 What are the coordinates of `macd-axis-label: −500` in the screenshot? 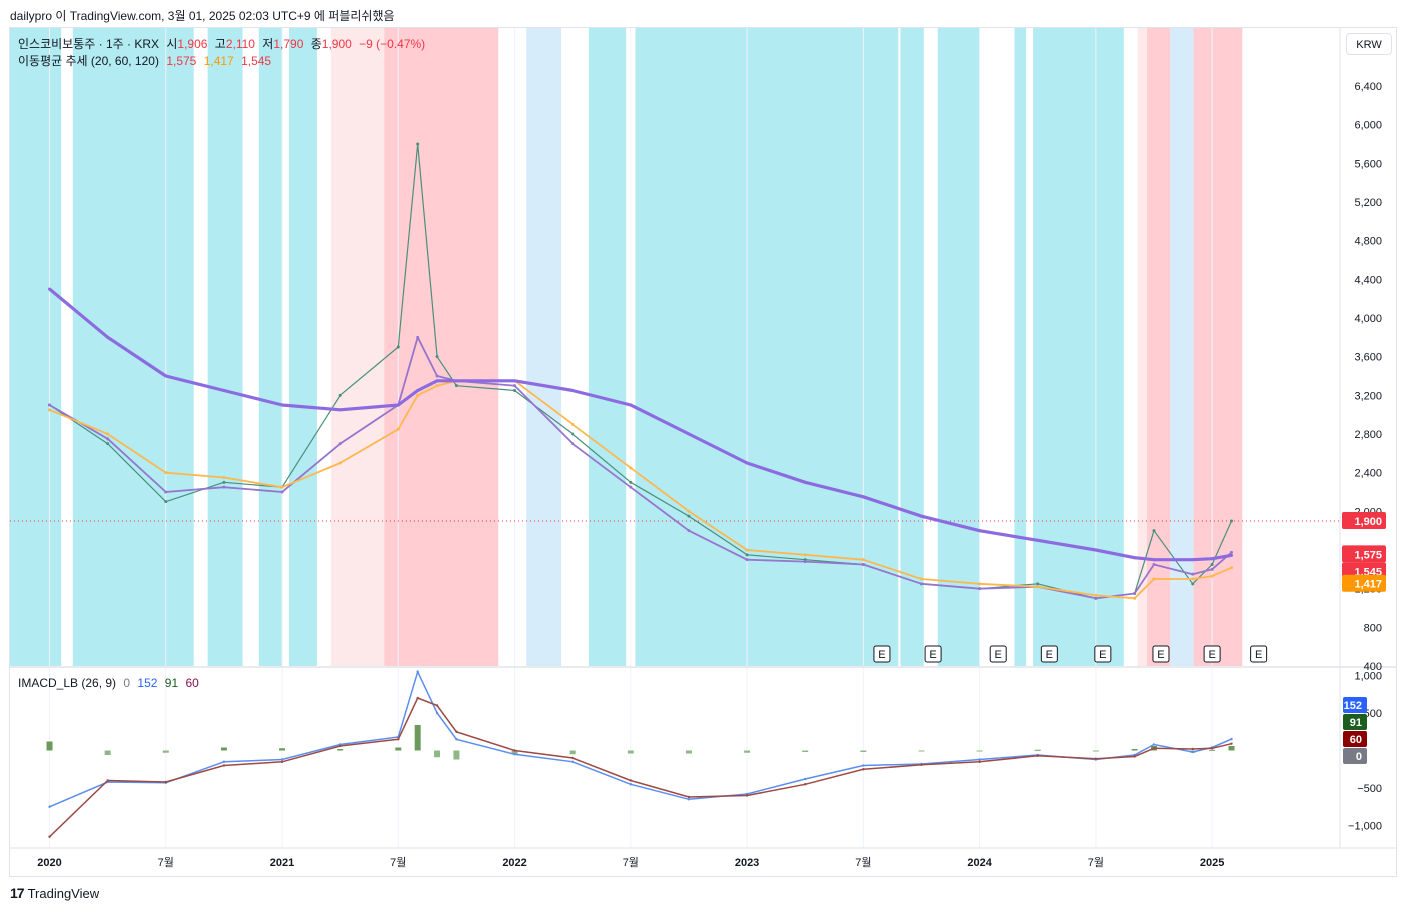 It's located at (1369, 789).